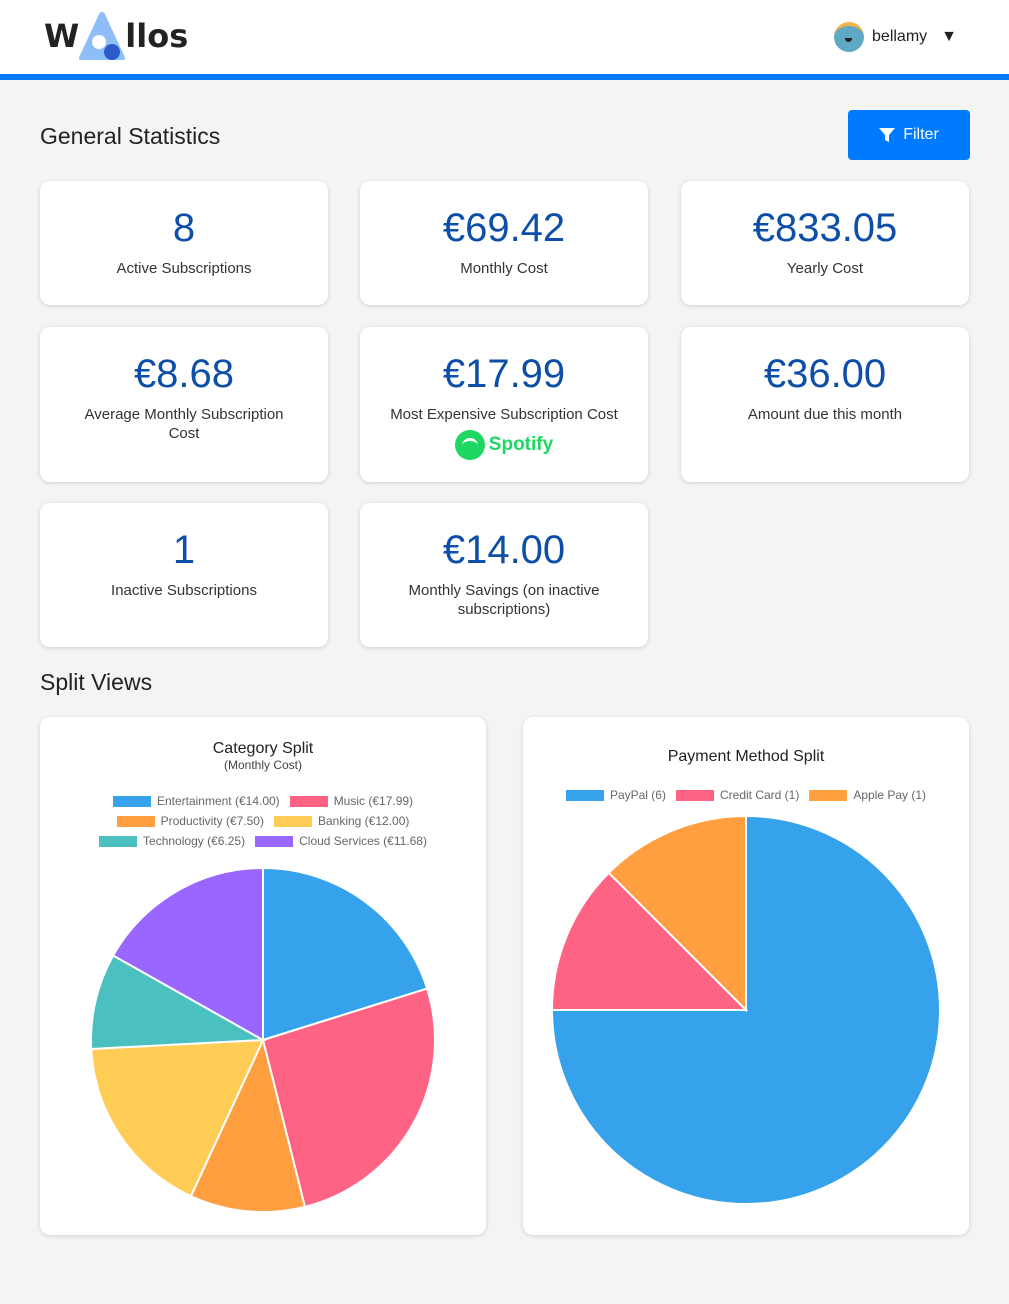  What do you see at coordinates (469, 445) in the screenshot?
I see `spotify-icon` at bounding box center [469, 445].